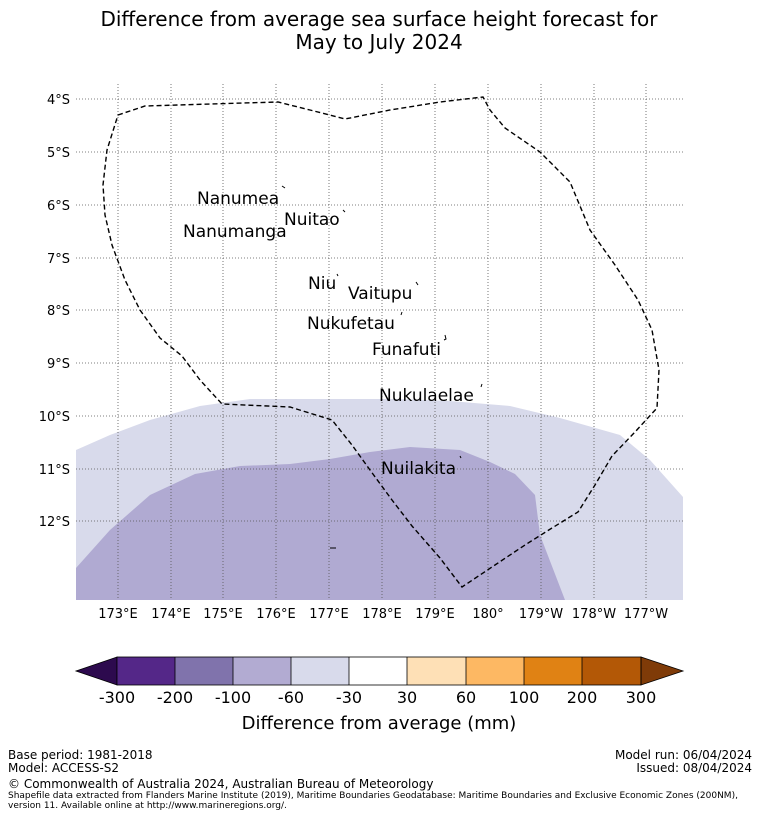 The width and height of the screenshot is (758, 816). What do you see at coordinates (58, 206) in the screenshot?
I see `lat-label: 6°S` at bounding box center [58, 206].